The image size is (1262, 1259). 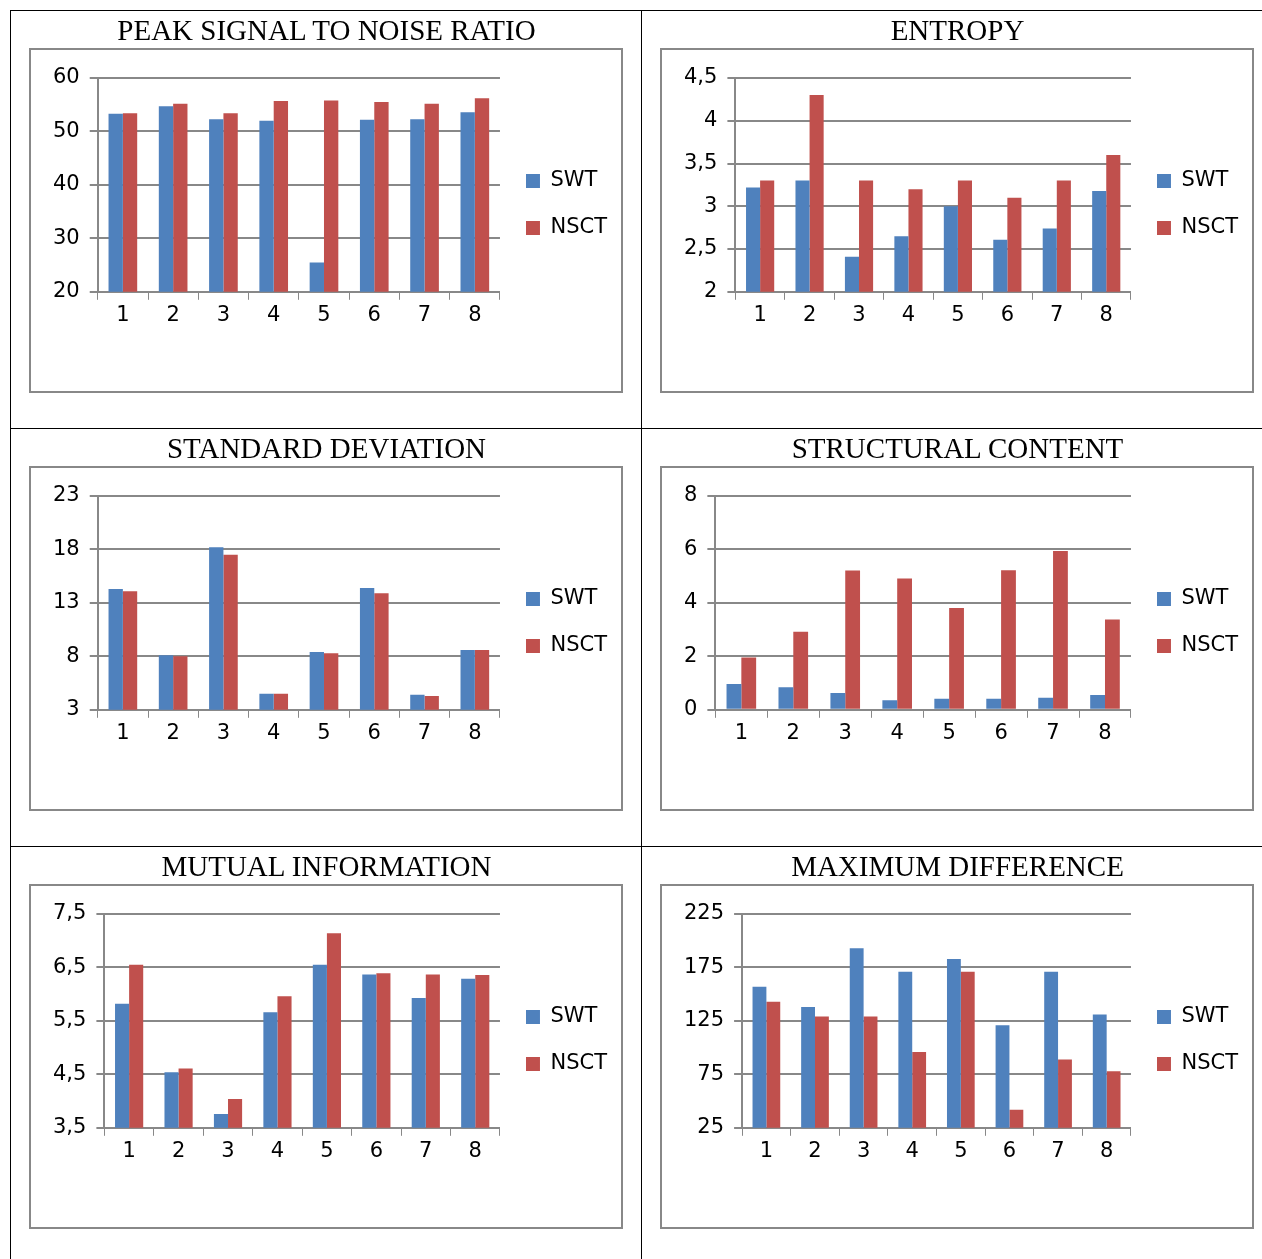 What do you see at coordinates (326, 866) in the screenshot?
I see `chart-title: MUTUAL INFORMATION` at bounding box center [326, 866].